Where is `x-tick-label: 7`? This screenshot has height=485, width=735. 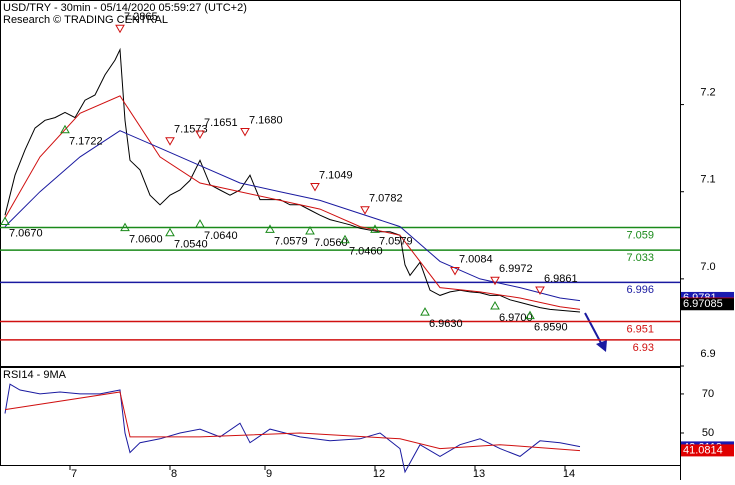
x-tick-label: 7 is located at coordinates (74, 474).